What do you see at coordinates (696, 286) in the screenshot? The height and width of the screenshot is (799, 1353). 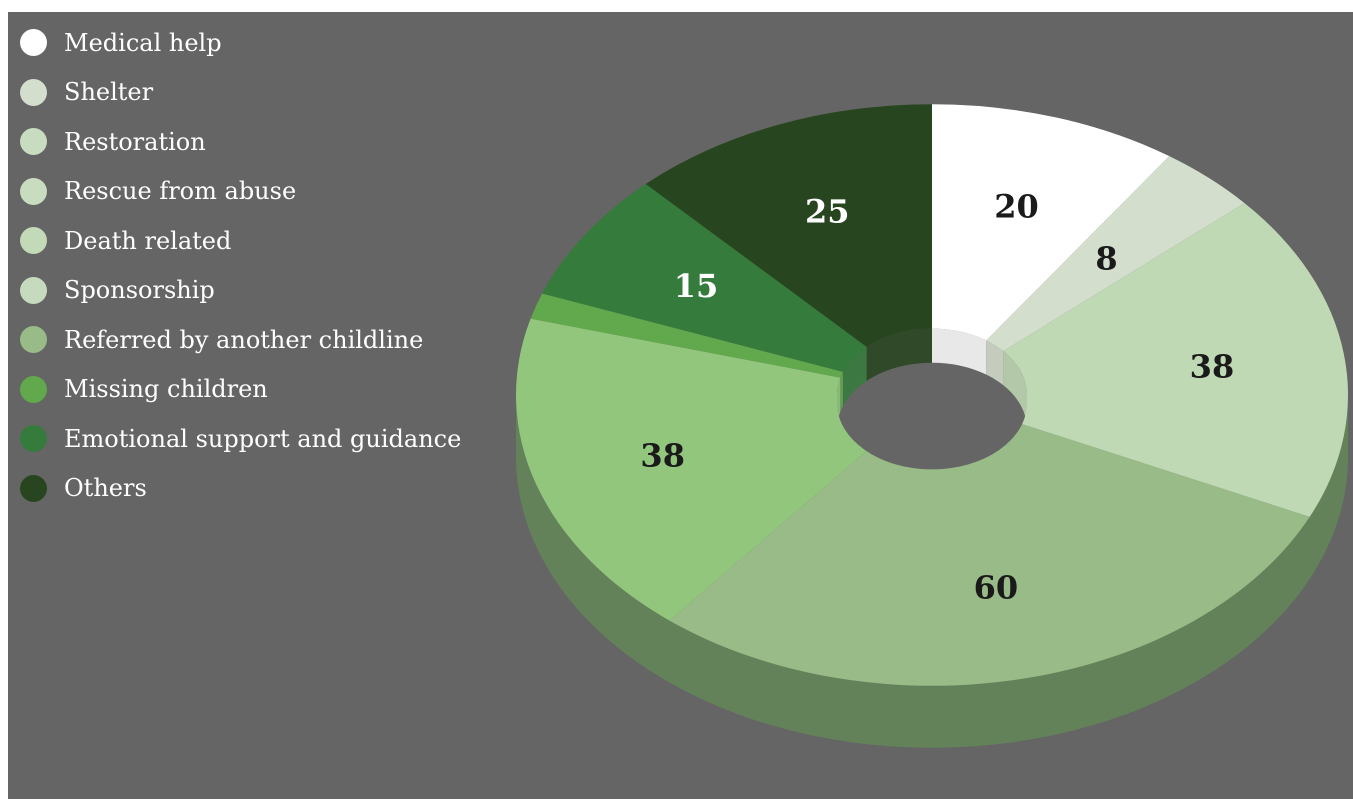 I see `data-label: 15` at bounding box center [696, 286].